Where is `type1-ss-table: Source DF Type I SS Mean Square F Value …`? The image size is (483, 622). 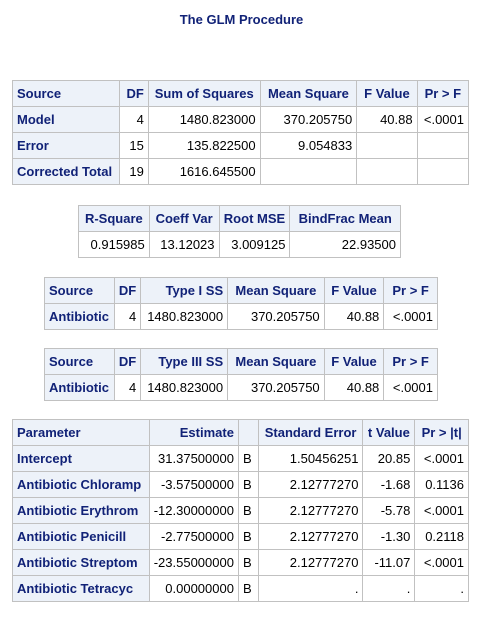 type1-ss-table: Source DF Type I SS Mean Square F Value … is located at coordinates (241, 303).